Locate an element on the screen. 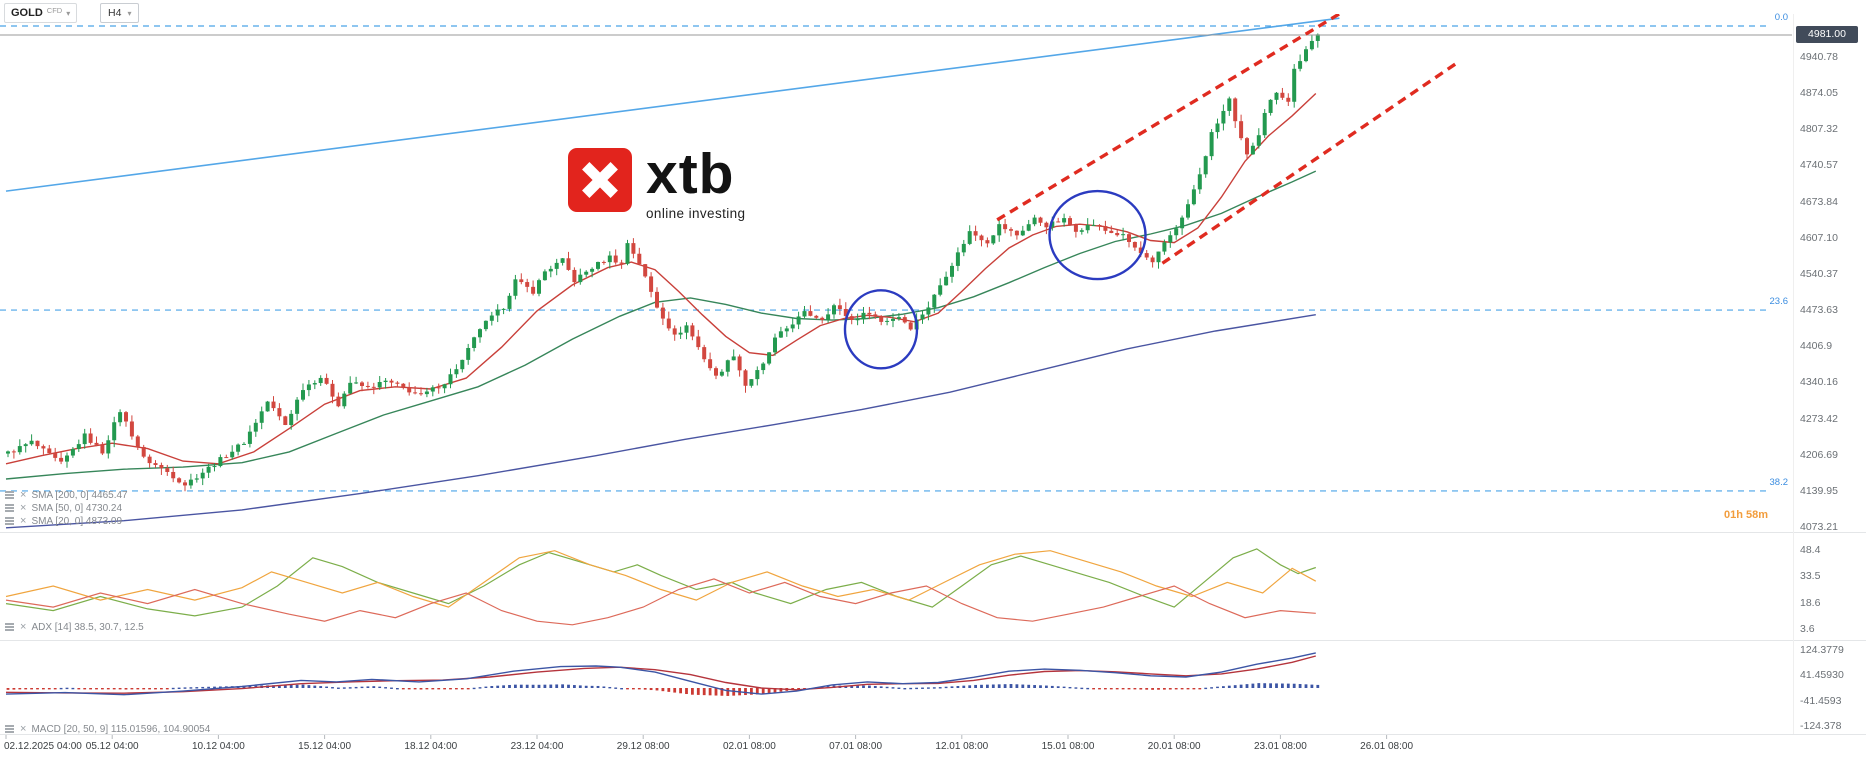 The image size is (1866, 761). indicator-legend-adx: × ADX [14] 38.5, 30.7, 12.5 is located at coordinates (74, 627).